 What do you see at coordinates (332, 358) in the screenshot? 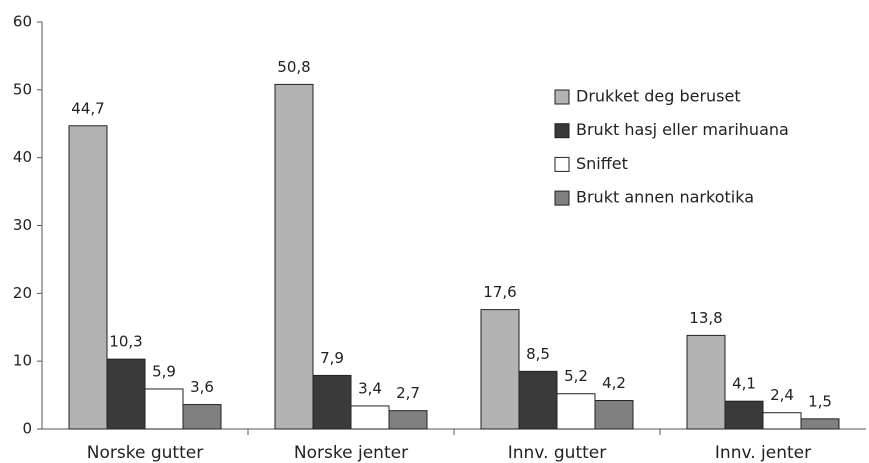
I see `value-label: 7,9` at bounding box center [332, 358].